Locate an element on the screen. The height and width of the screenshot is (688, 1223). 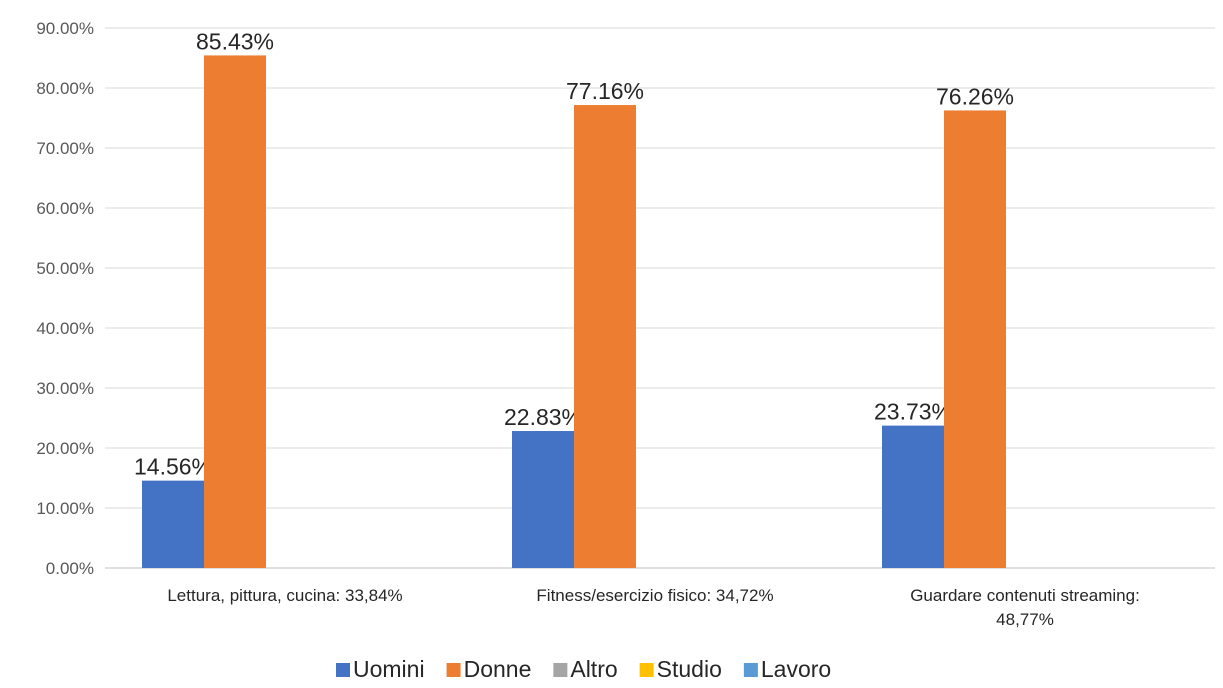
x-category-label: Guardare contenuti streaming: is located at coordinates (1025, 595).